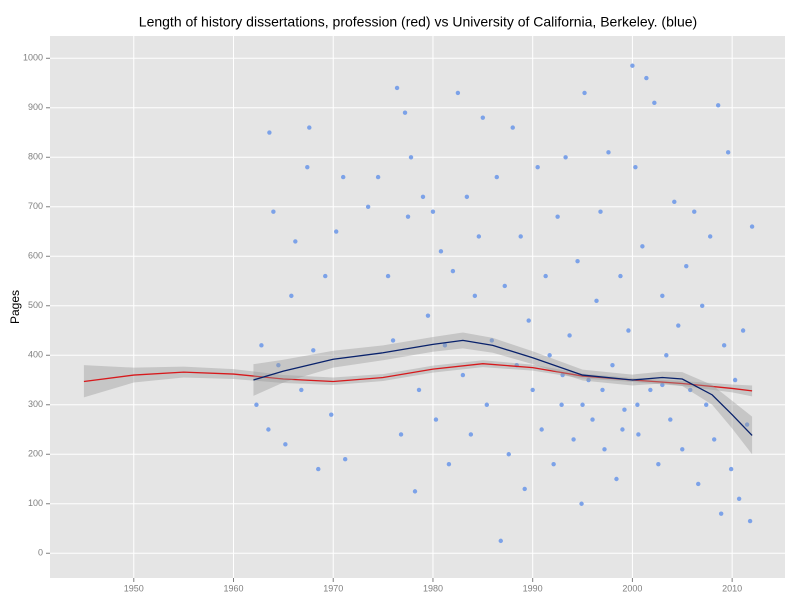  What do you see at coordinates (35, 305) in the screenshot?
I see `y-tick-label: 500` at bounding box center [35, 305].